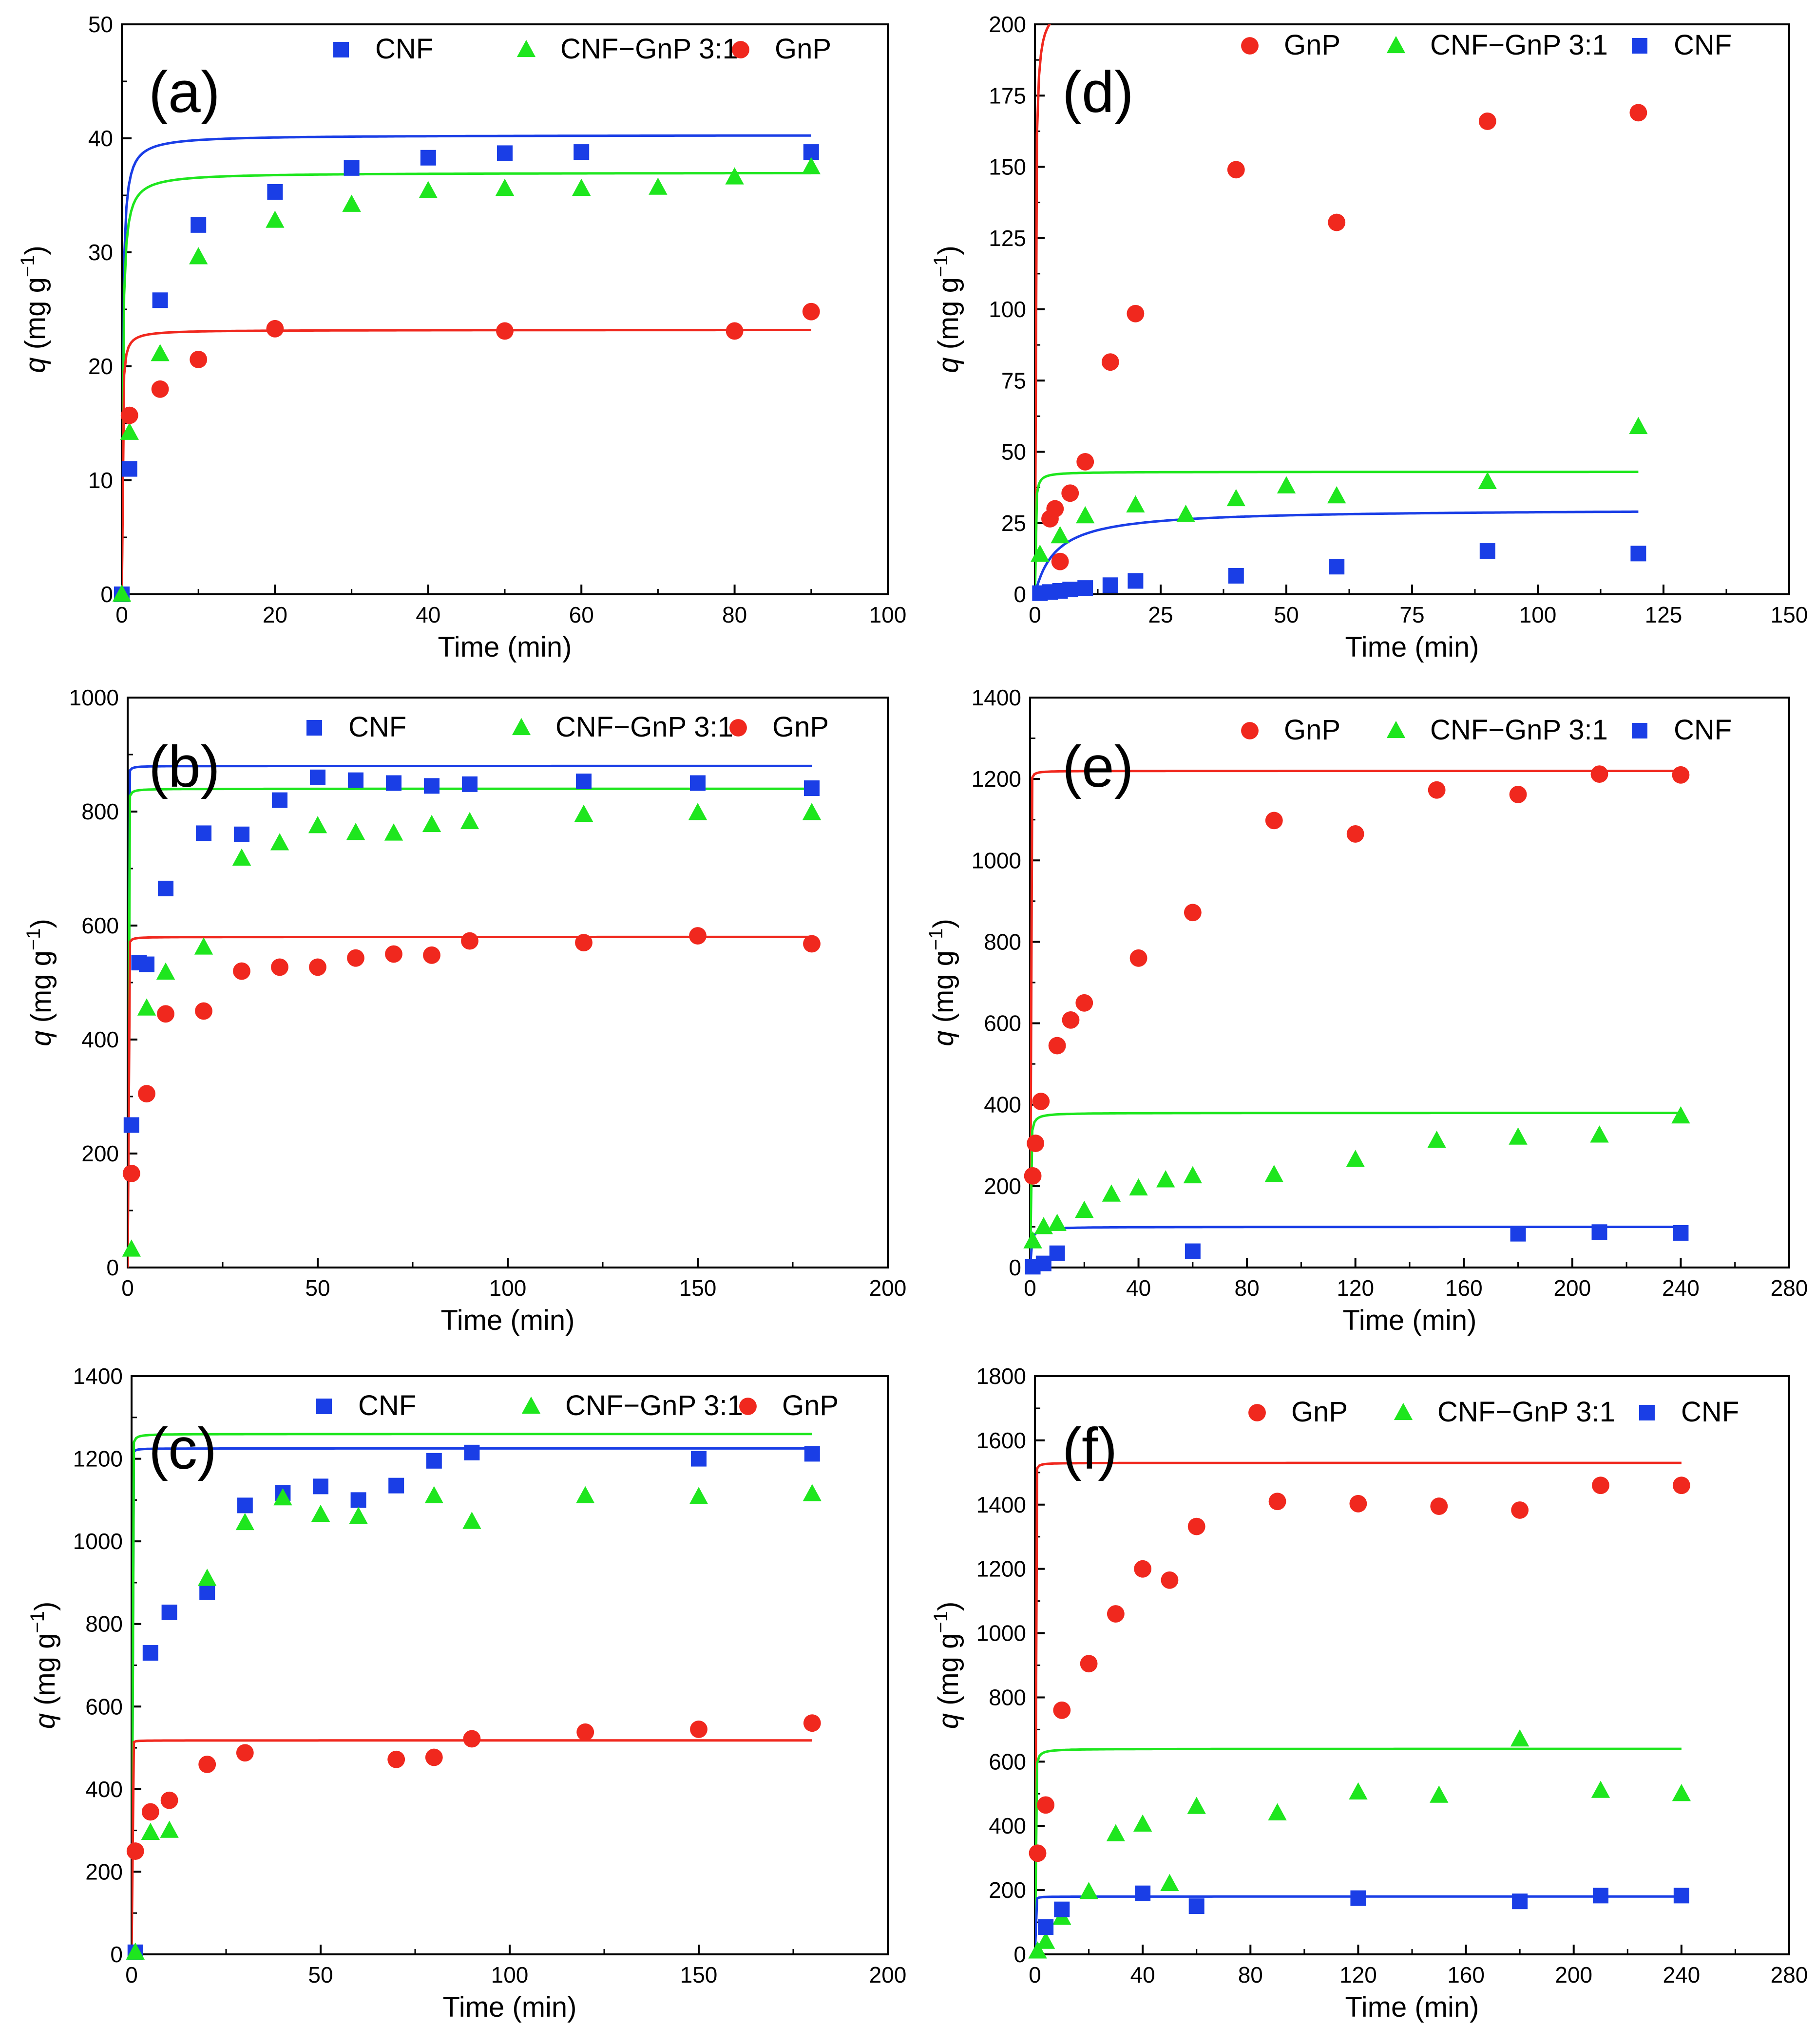 This screenshot has width=1816, height=2044. I want to click on y-tick-label: 20, so click(100, 366).